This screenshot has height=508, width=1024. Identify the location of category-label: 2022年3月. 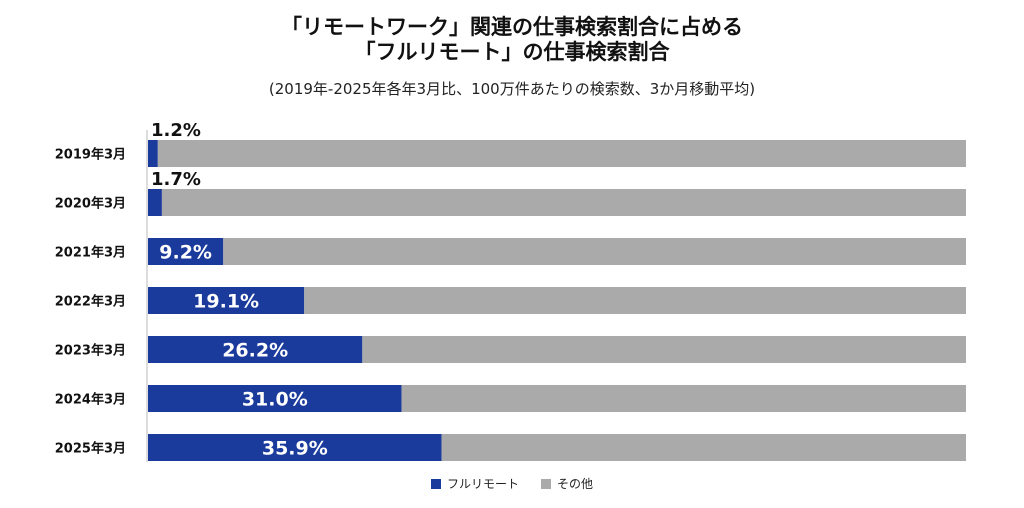
(90, 302).